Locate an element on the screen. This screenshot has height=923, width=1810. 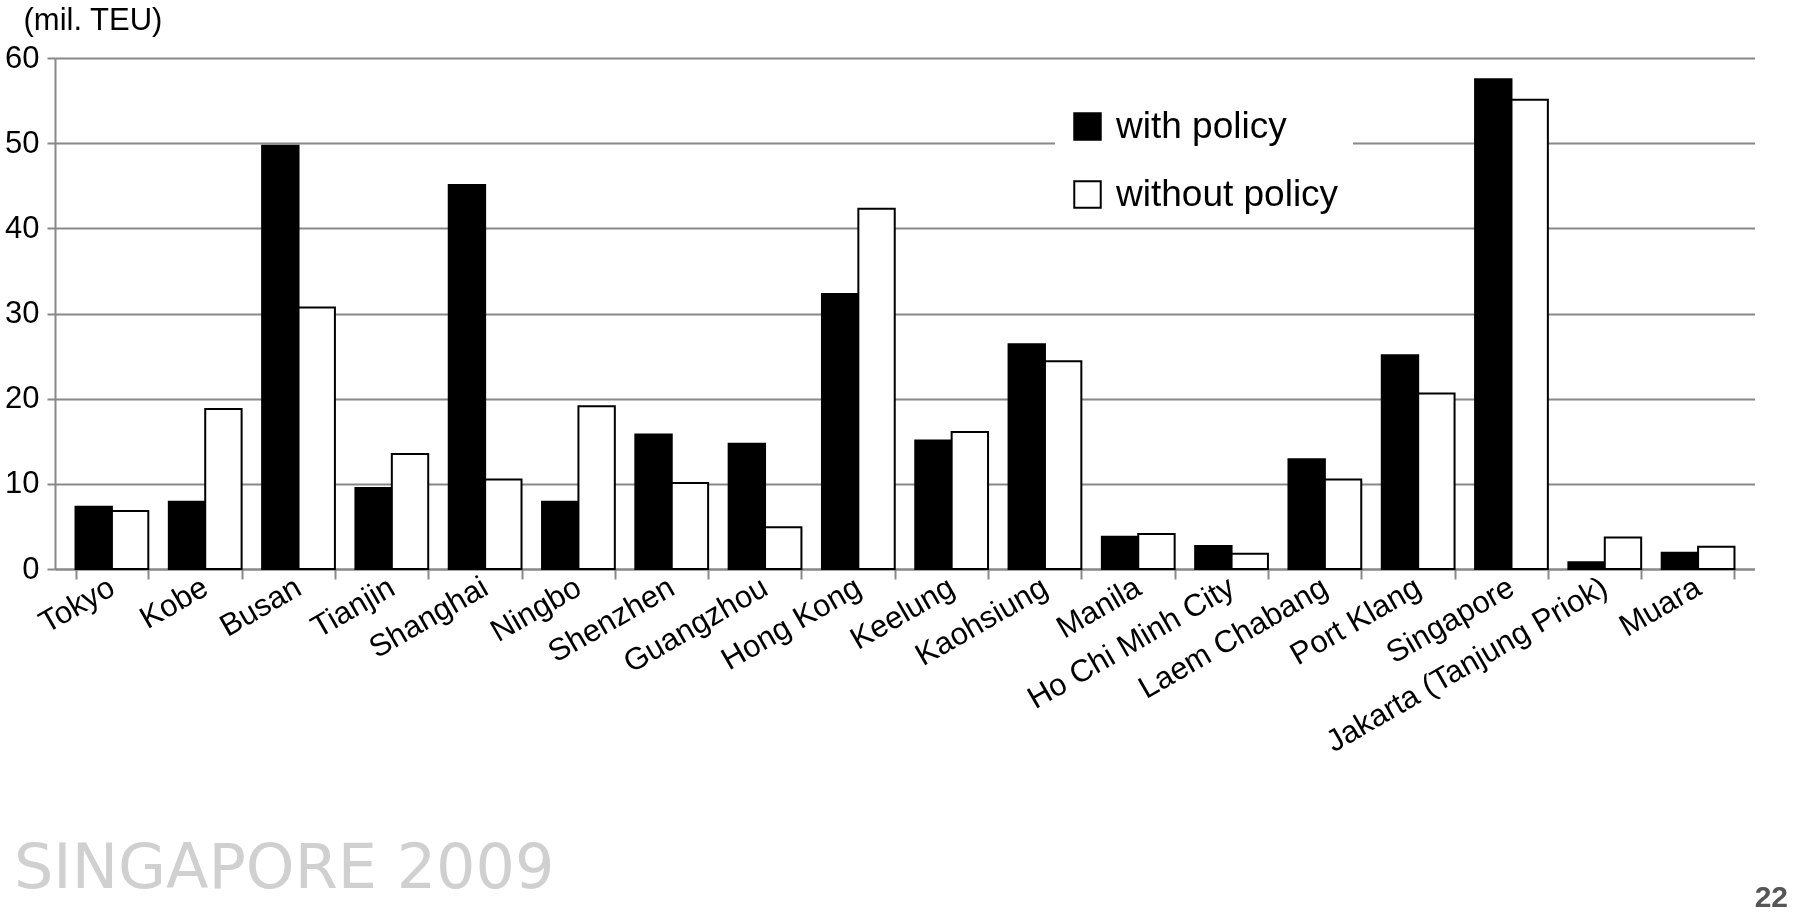
x-tick-label: Kobe is located at coordinates (173, 602).